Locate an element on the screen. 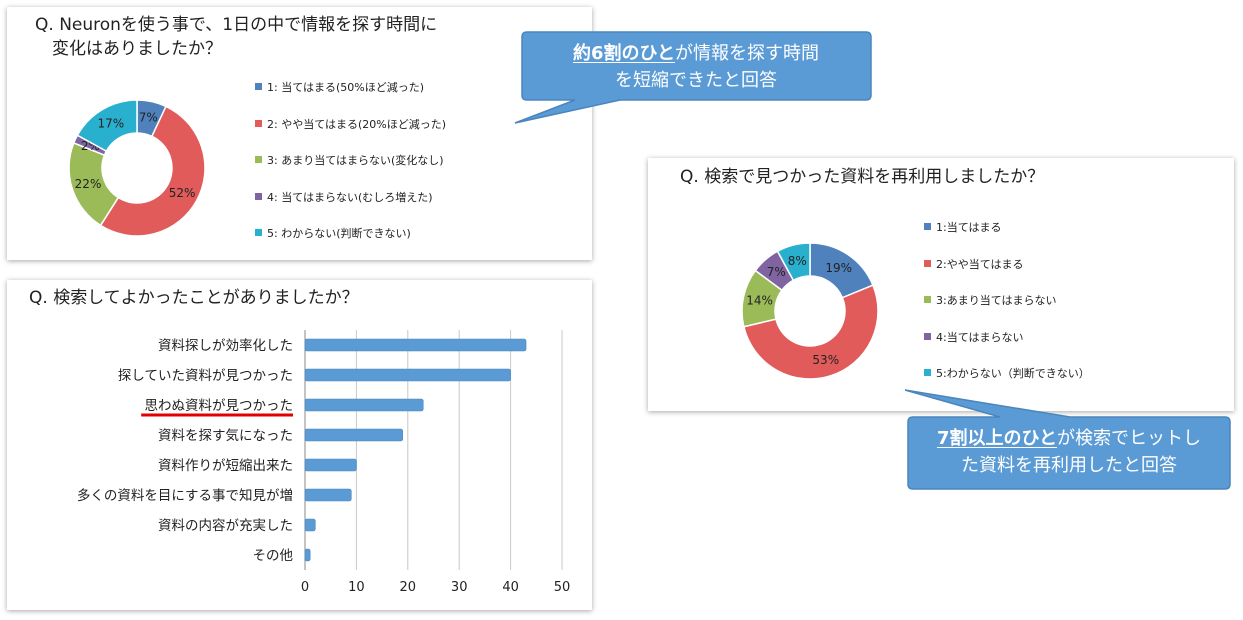  time-change-data-label: 22% is located at coordinates (88, 184).